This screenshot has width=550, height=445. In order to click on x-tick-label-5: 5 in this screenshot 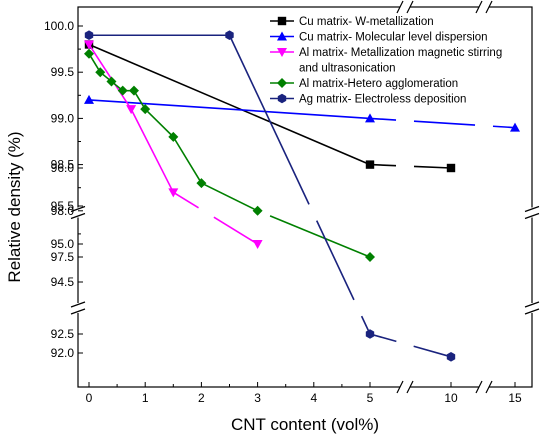, I will do `click(370, 398)`.